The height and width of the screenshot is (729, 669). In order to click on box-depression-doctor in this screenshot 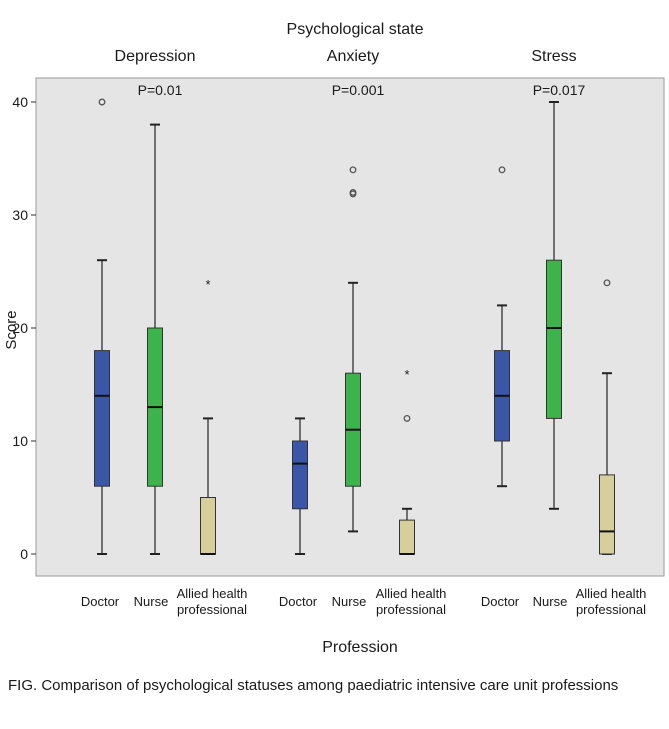, I will do `click(102, 326)`.